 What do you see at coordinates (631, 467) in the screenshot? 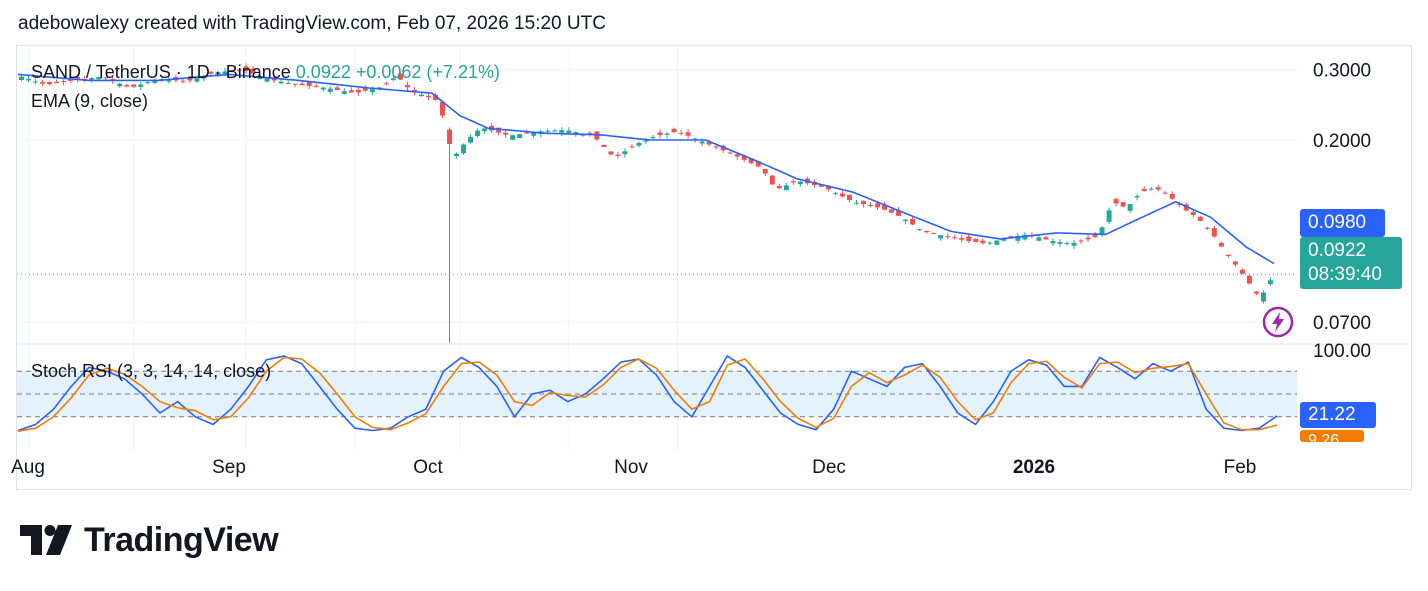
I see `time-tick-label: Nov` at bounding box center [631, 467].